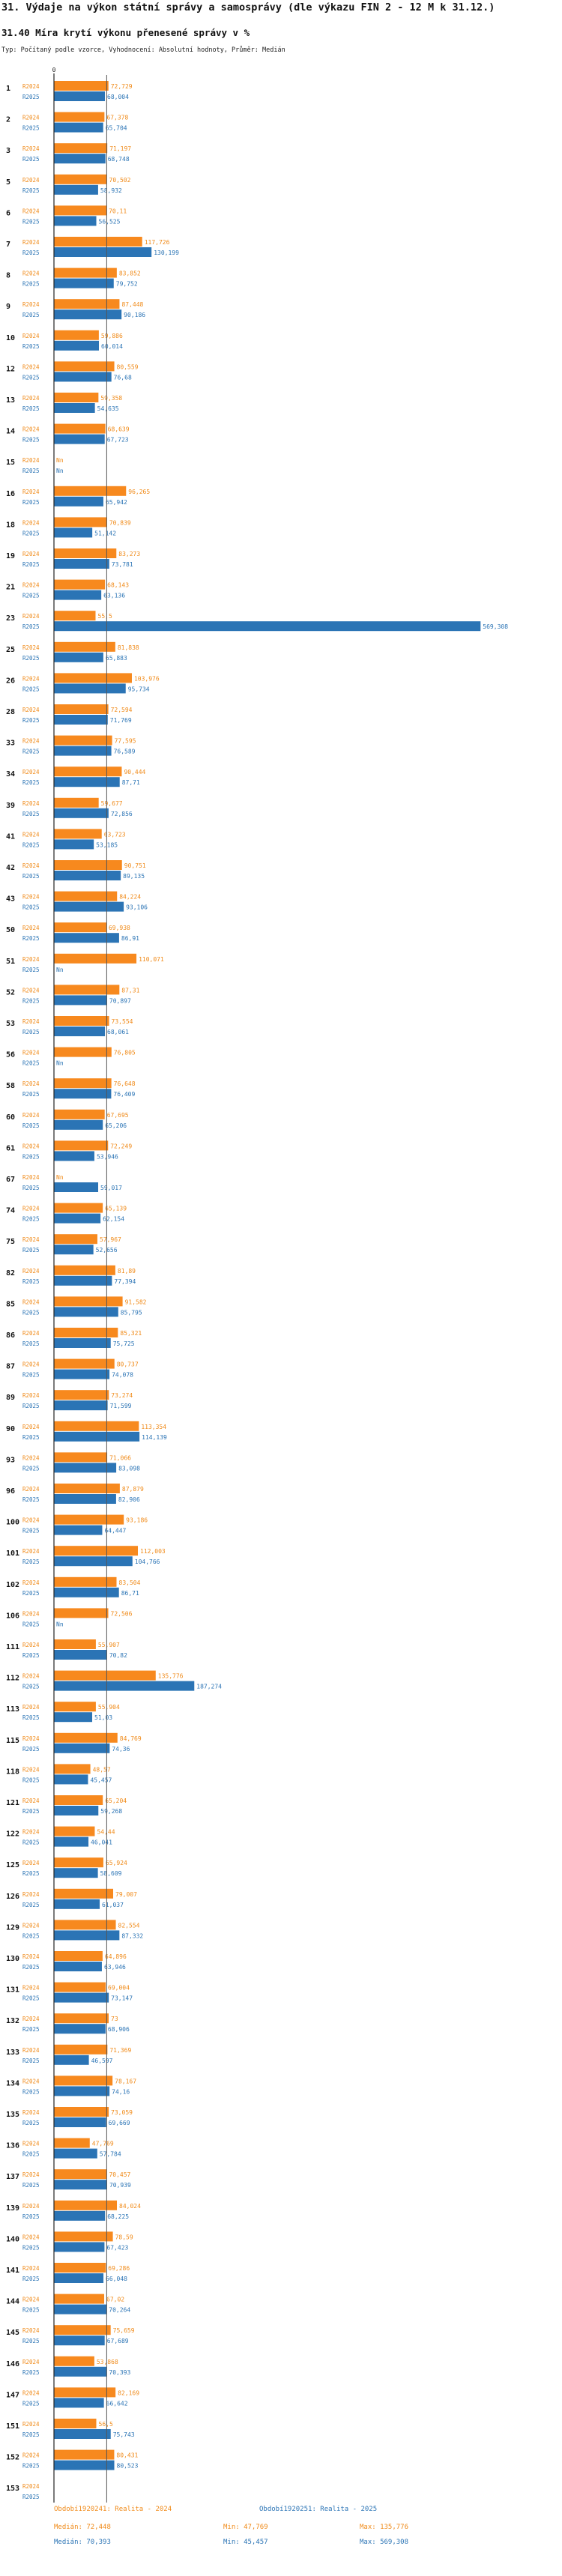 The image size is (562, 2576). What do you see at coordinates (110, 2154) in the screenshot?
I see `value-label-2025: 57,784` at bounding box center [110, 2154].